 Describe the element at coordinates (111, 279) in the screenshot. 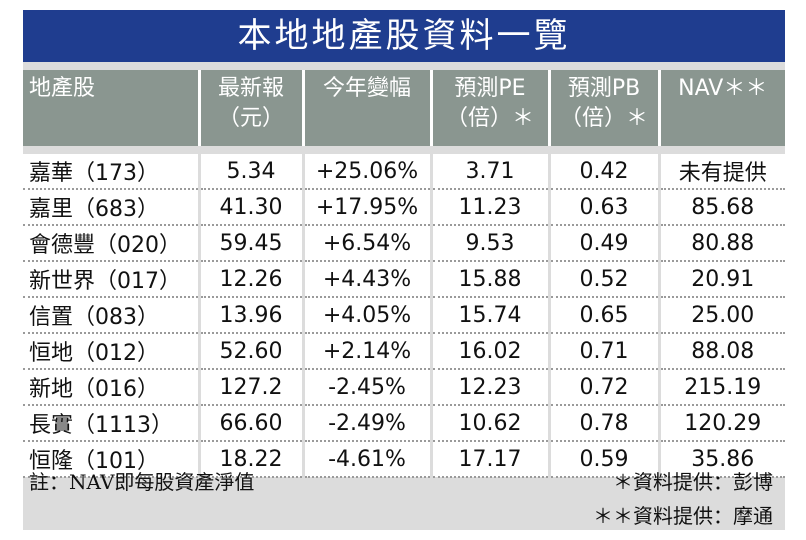

I see `cell-stock: 新世界（017）` at that location.